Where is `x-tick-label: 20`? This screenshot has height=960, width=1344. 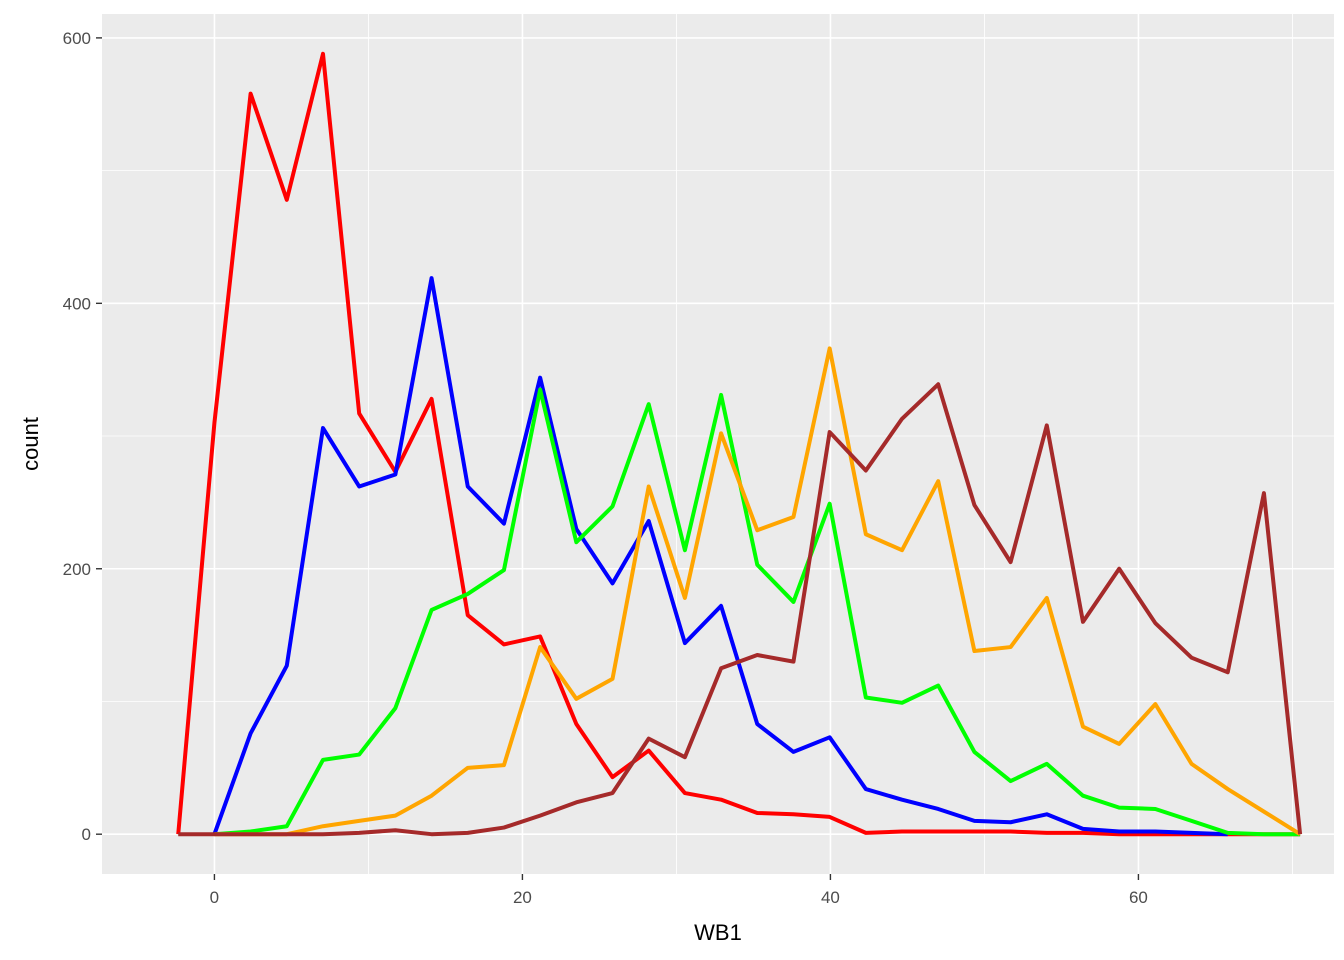
x-tick-label: 20 is located at coordinates (522, 897).